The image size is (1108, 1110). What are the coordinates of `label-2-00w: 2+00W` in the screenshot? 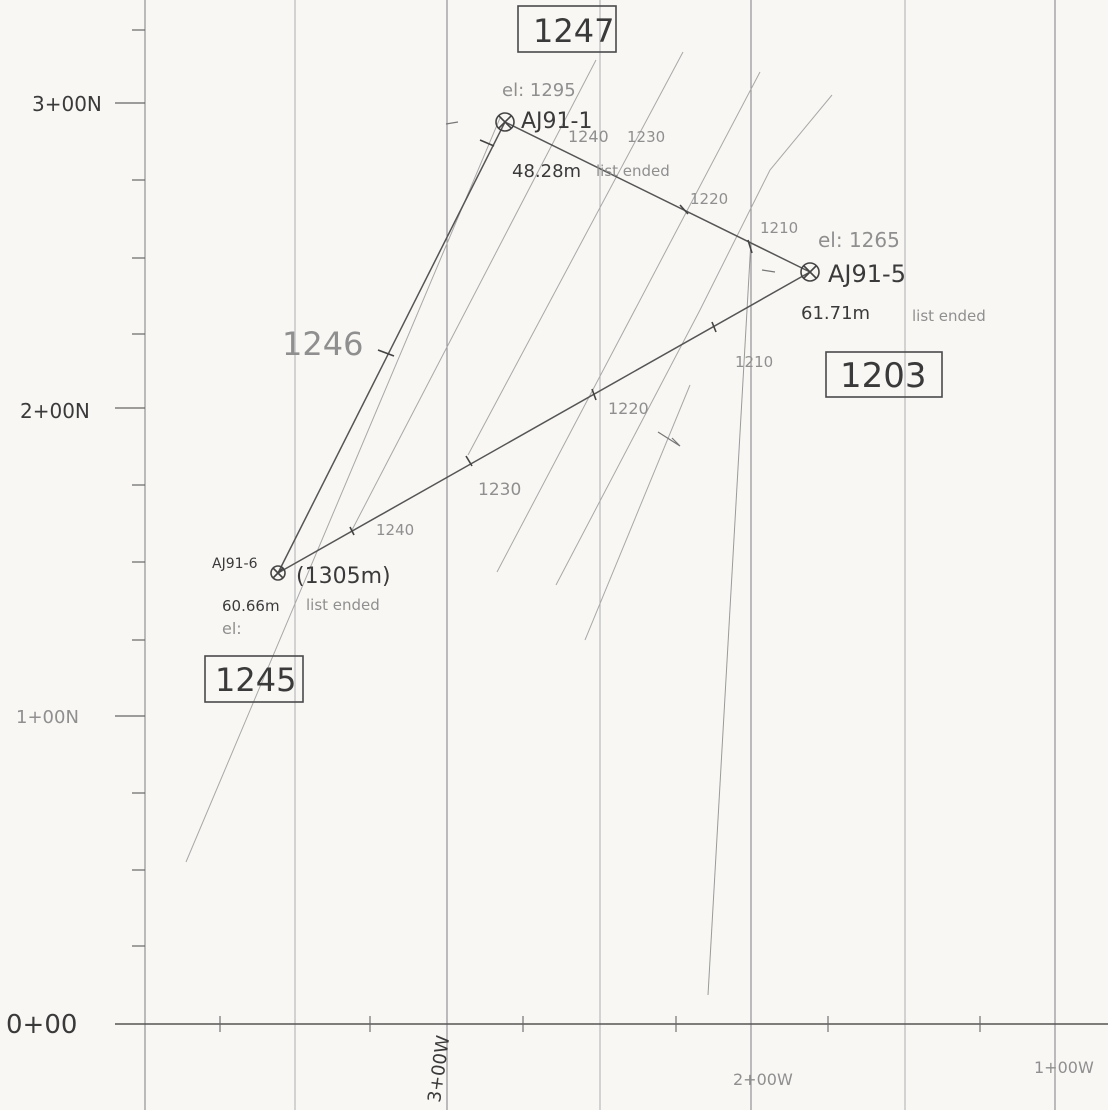 It's located at (763, 1079).